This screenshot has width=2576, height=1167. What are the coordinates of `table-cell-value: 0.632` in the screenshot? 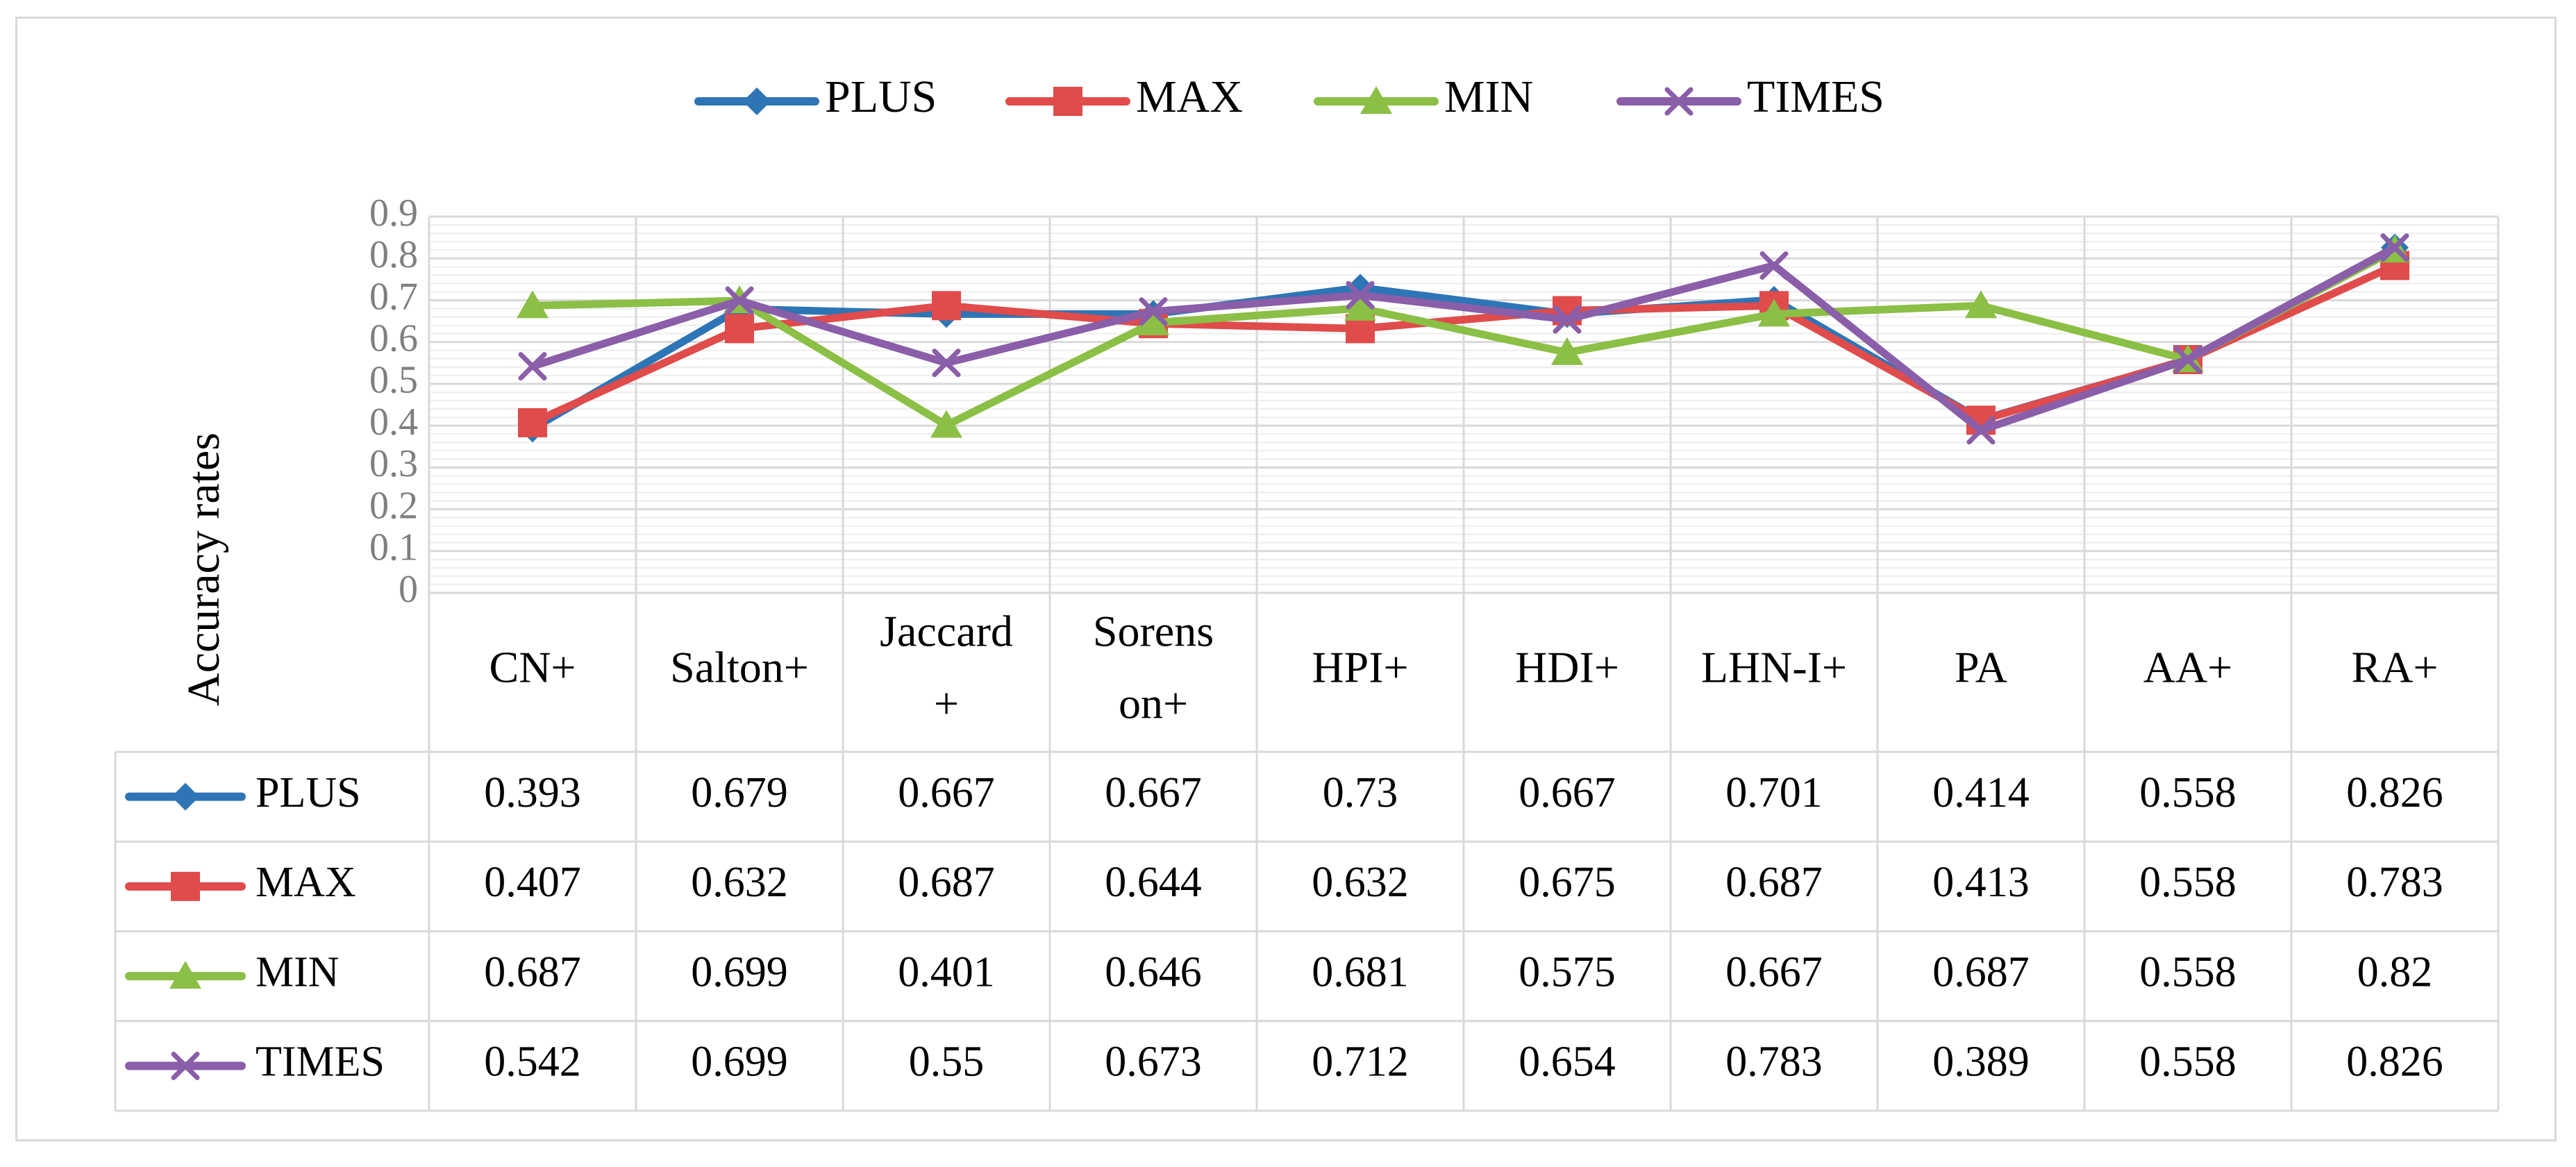 It's located at (1360, 883).